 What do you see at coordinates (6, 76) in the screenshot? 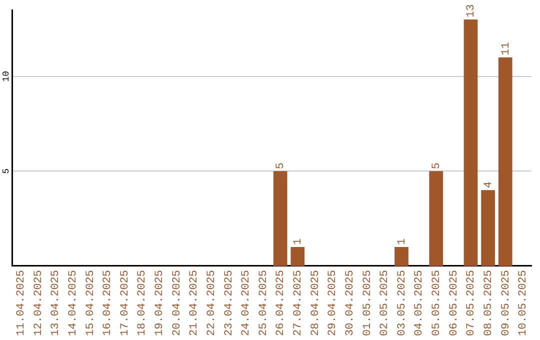
I see `y-tick-label: 10` at bounding box center [6, 76].